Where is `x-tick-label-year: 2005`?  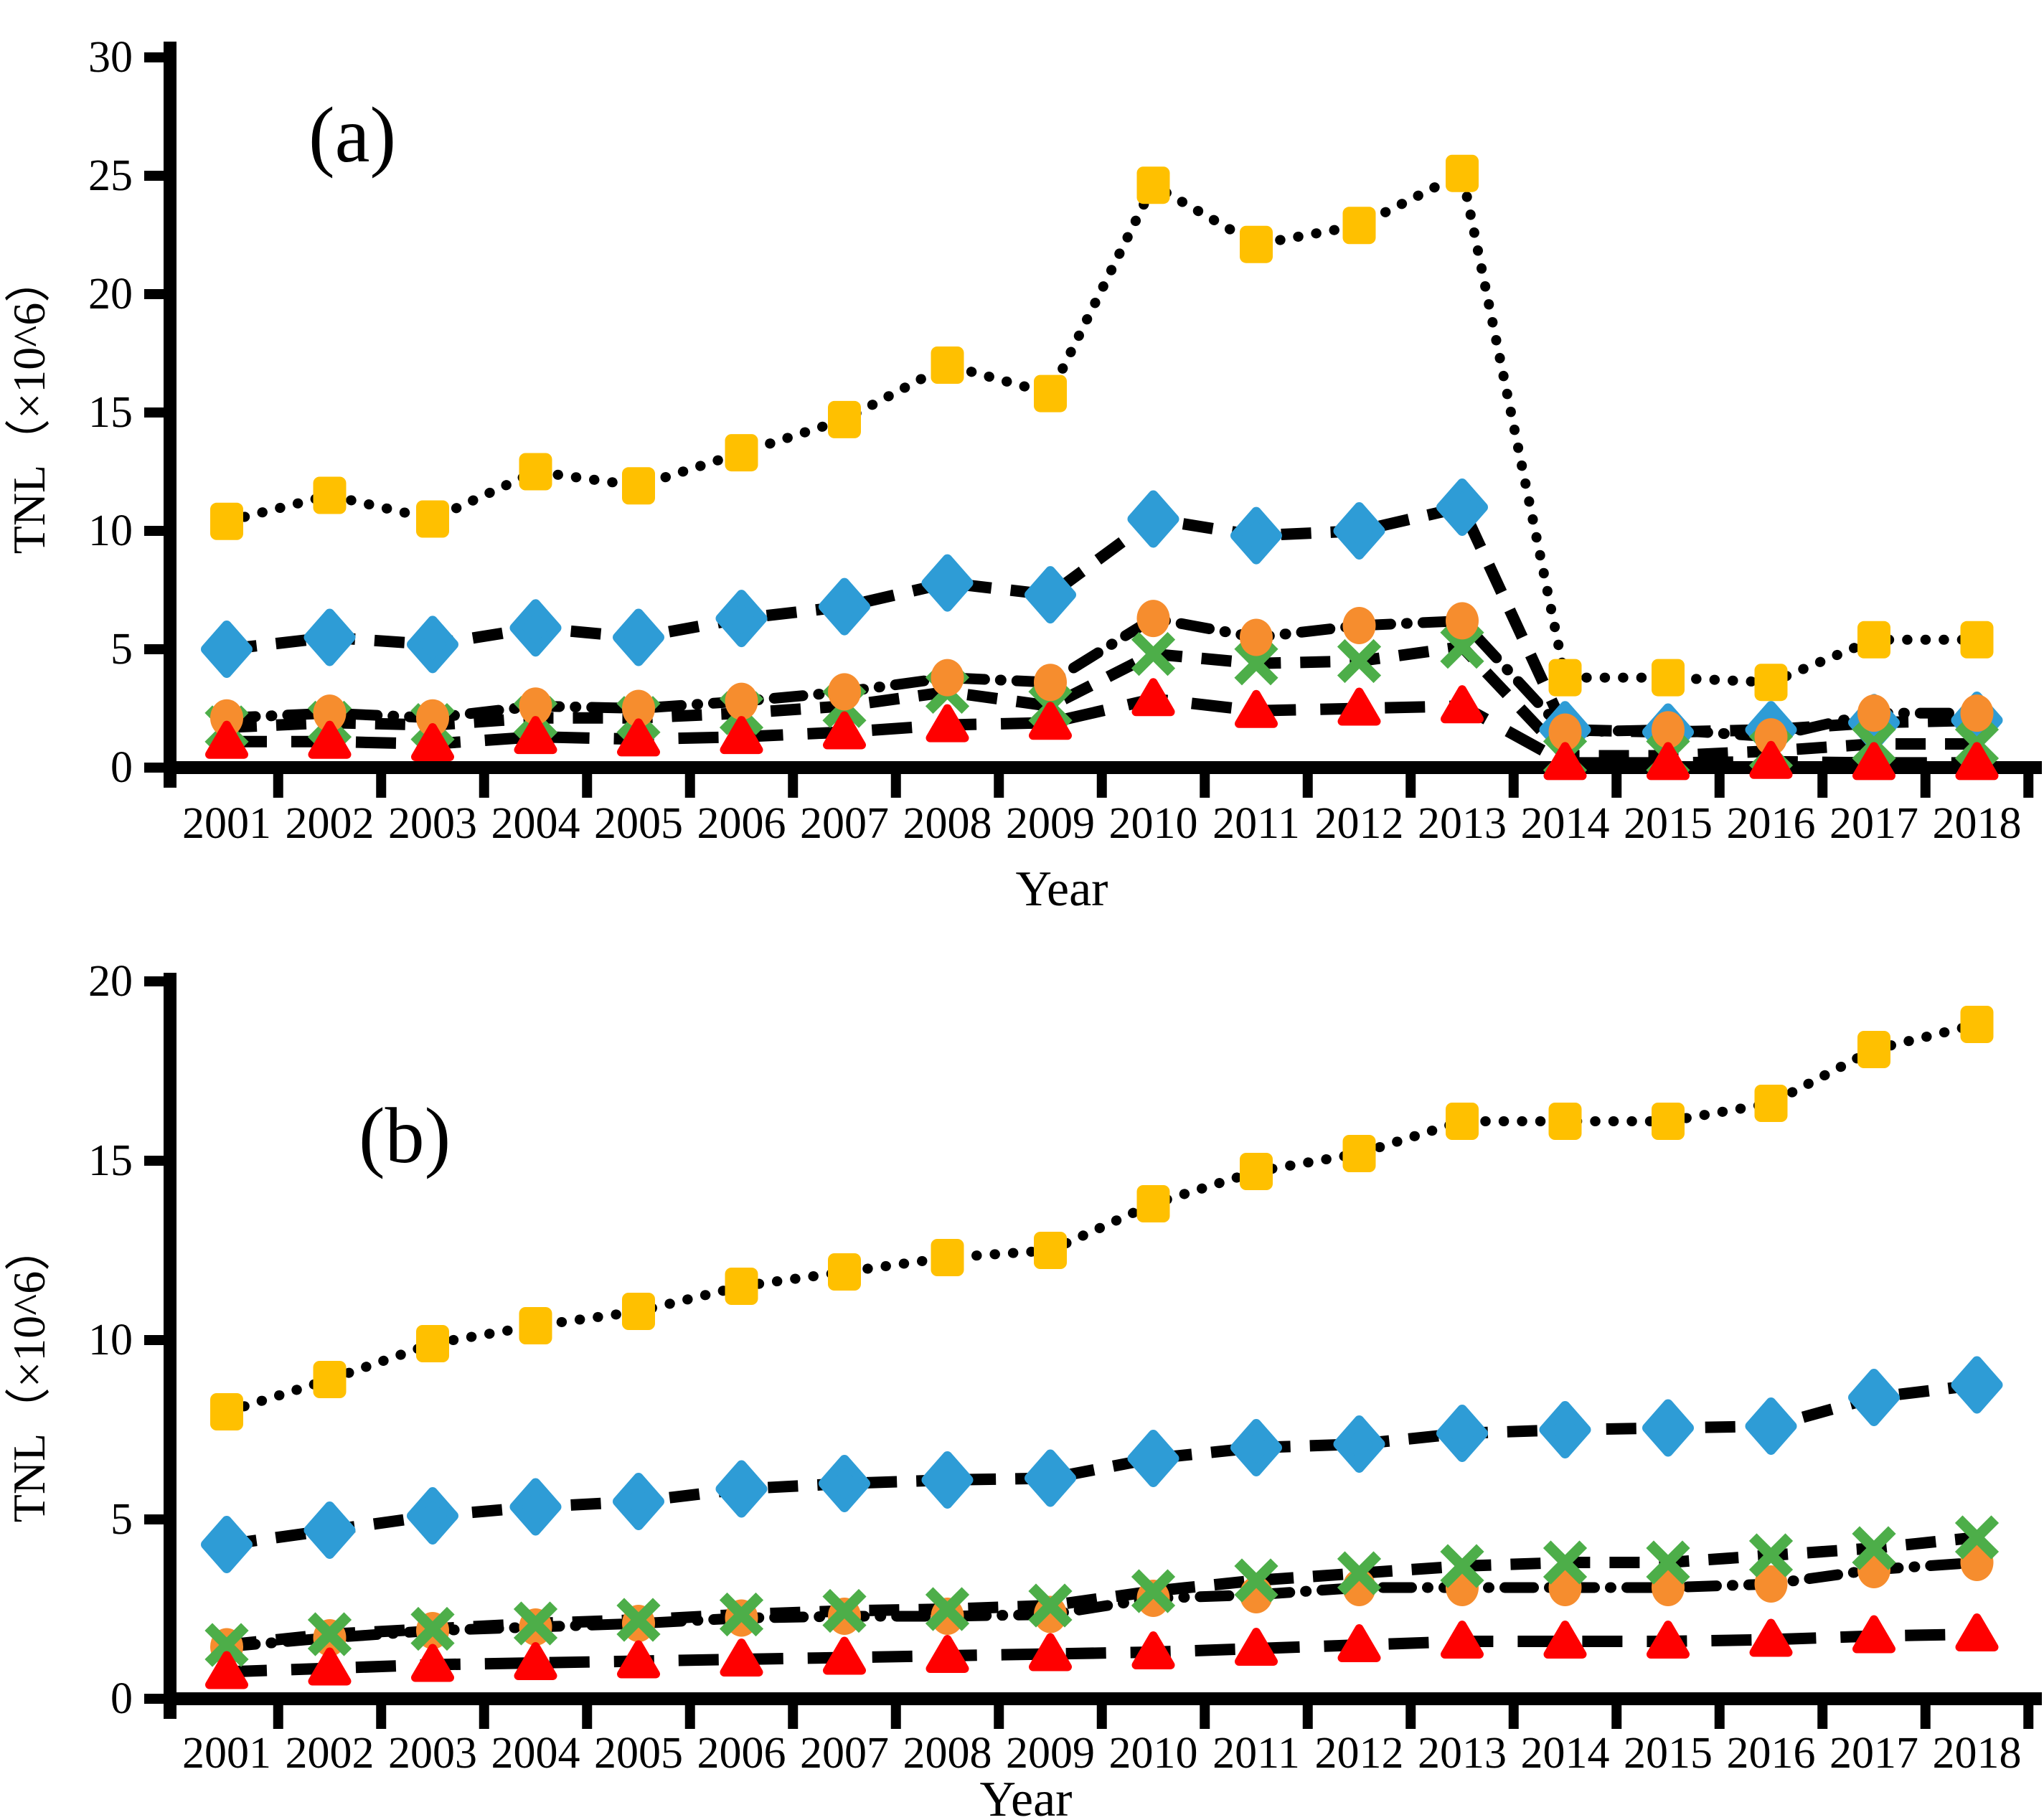
x-tick-label-year: 2005 is located at coordinates (638, 1753).